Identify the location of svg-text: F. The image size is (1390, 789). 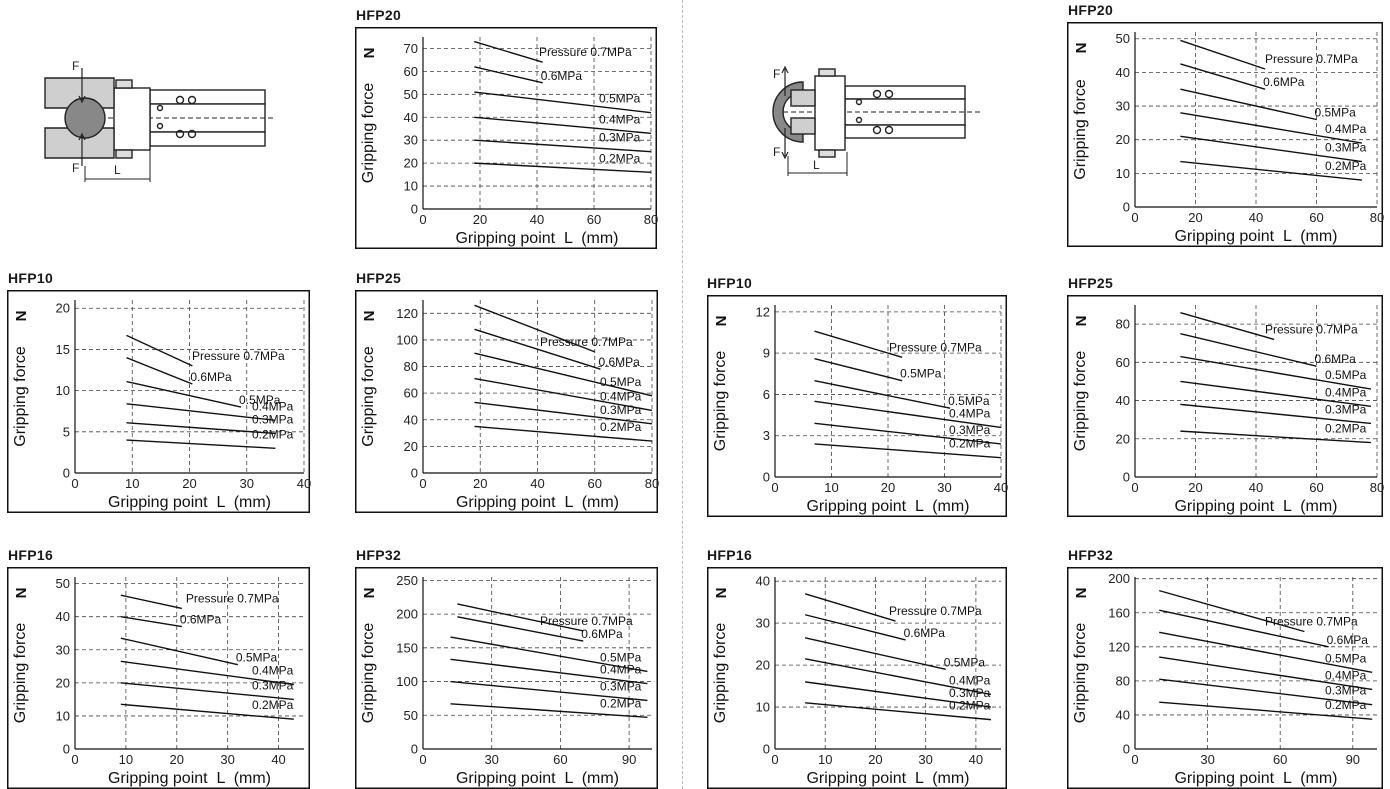
(75, 66).